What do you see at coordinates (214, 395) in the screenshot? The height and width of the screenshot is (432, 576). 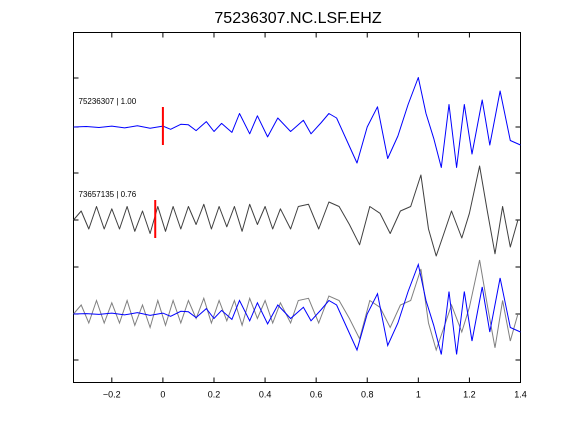 I see `x-tick-label: 0.2` at bounding box center [214, 395].